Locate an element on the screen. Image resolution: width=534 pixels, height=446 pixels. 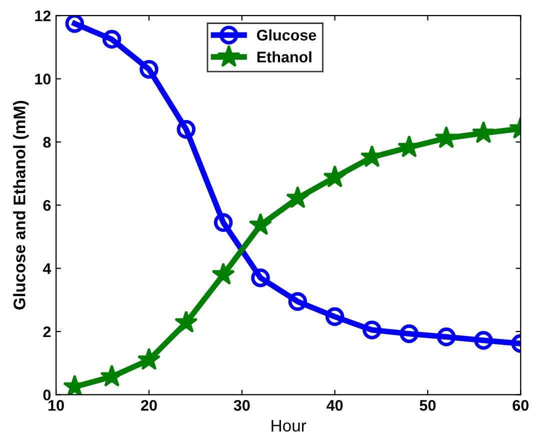
y-tick-label: 0 is located at coordinates (47, 395).